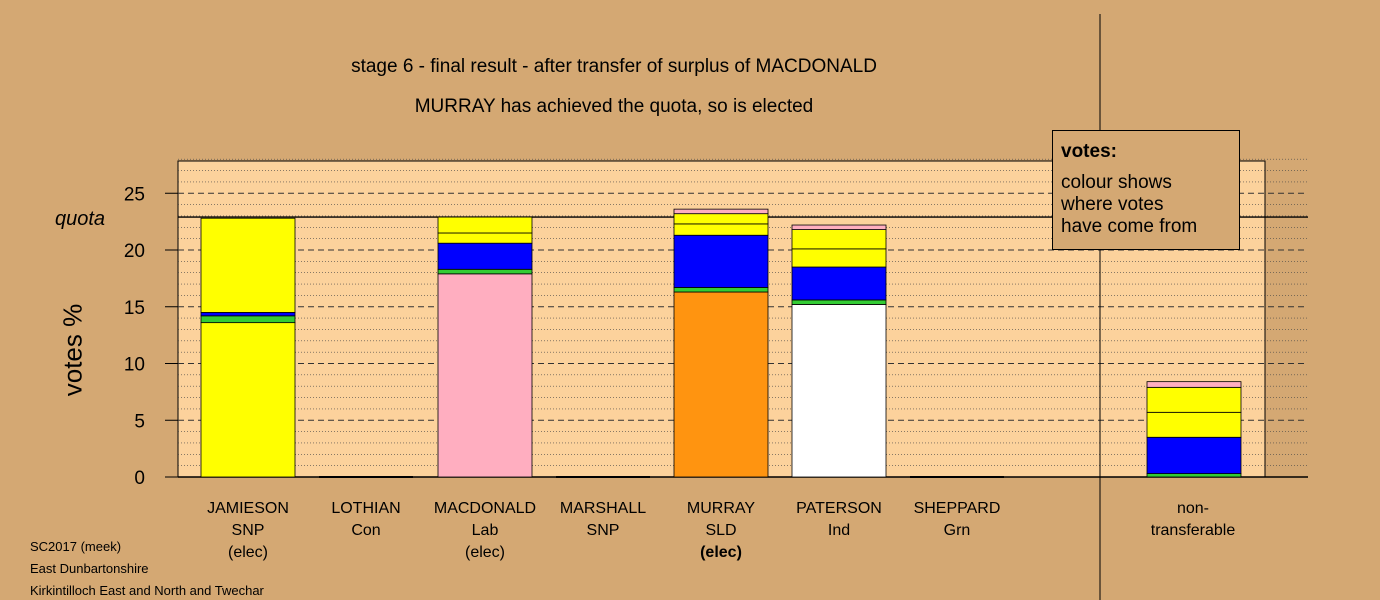 The image size is (1380, 600). What do you see at coordinates (1112, 204) in the screenshot?
I see `legend-line: where votes` at bounding box center [1112, 204].